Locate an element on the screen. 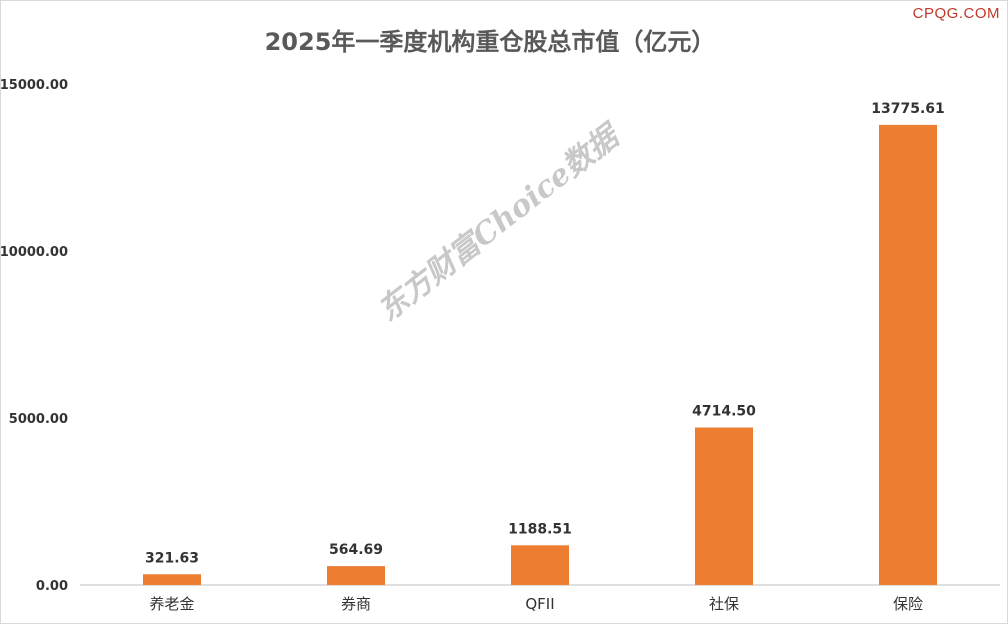  data-label: 13775.61 is located at coordinates (908, 109).